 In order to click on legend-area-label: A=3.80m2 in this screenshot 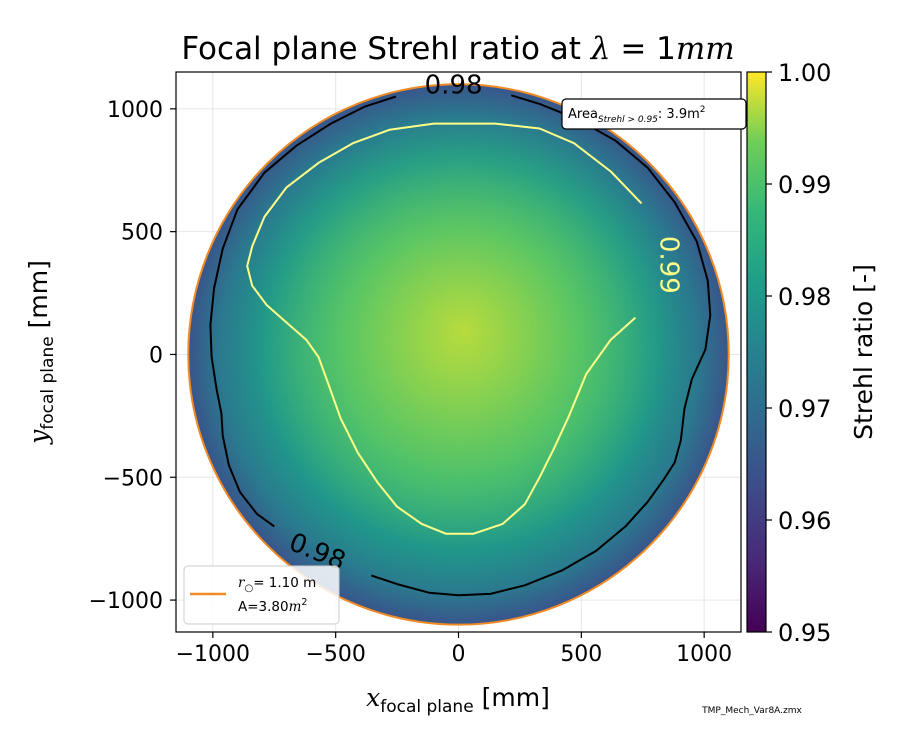, I will do `click(272, 606)`.